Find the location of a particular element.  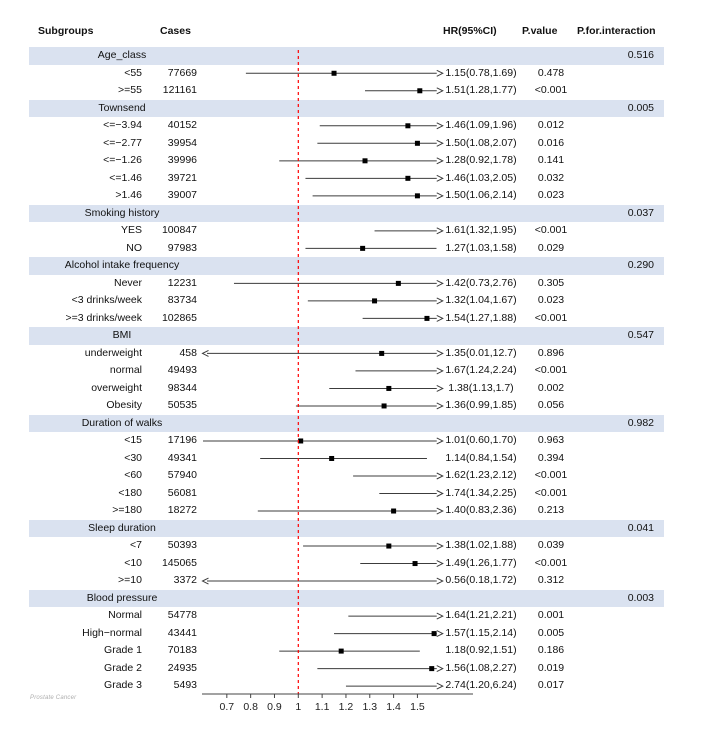

p-value: 0.312 is located at coordinates (551, 580).